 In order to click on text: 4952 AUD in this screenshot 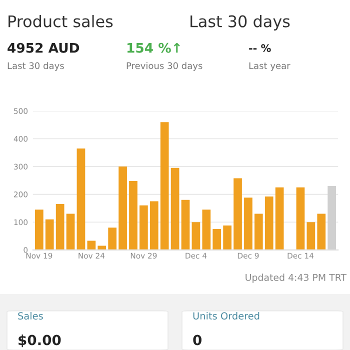, I will do `click(44, 47)`.